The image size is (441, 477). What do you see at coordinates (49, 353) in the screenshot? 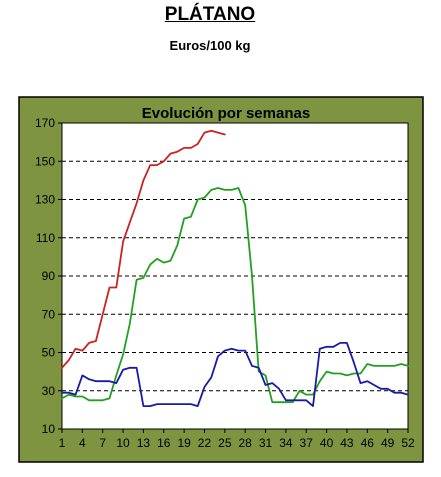
I see `y-tick-label: 50` at bounding box center [49, 353].